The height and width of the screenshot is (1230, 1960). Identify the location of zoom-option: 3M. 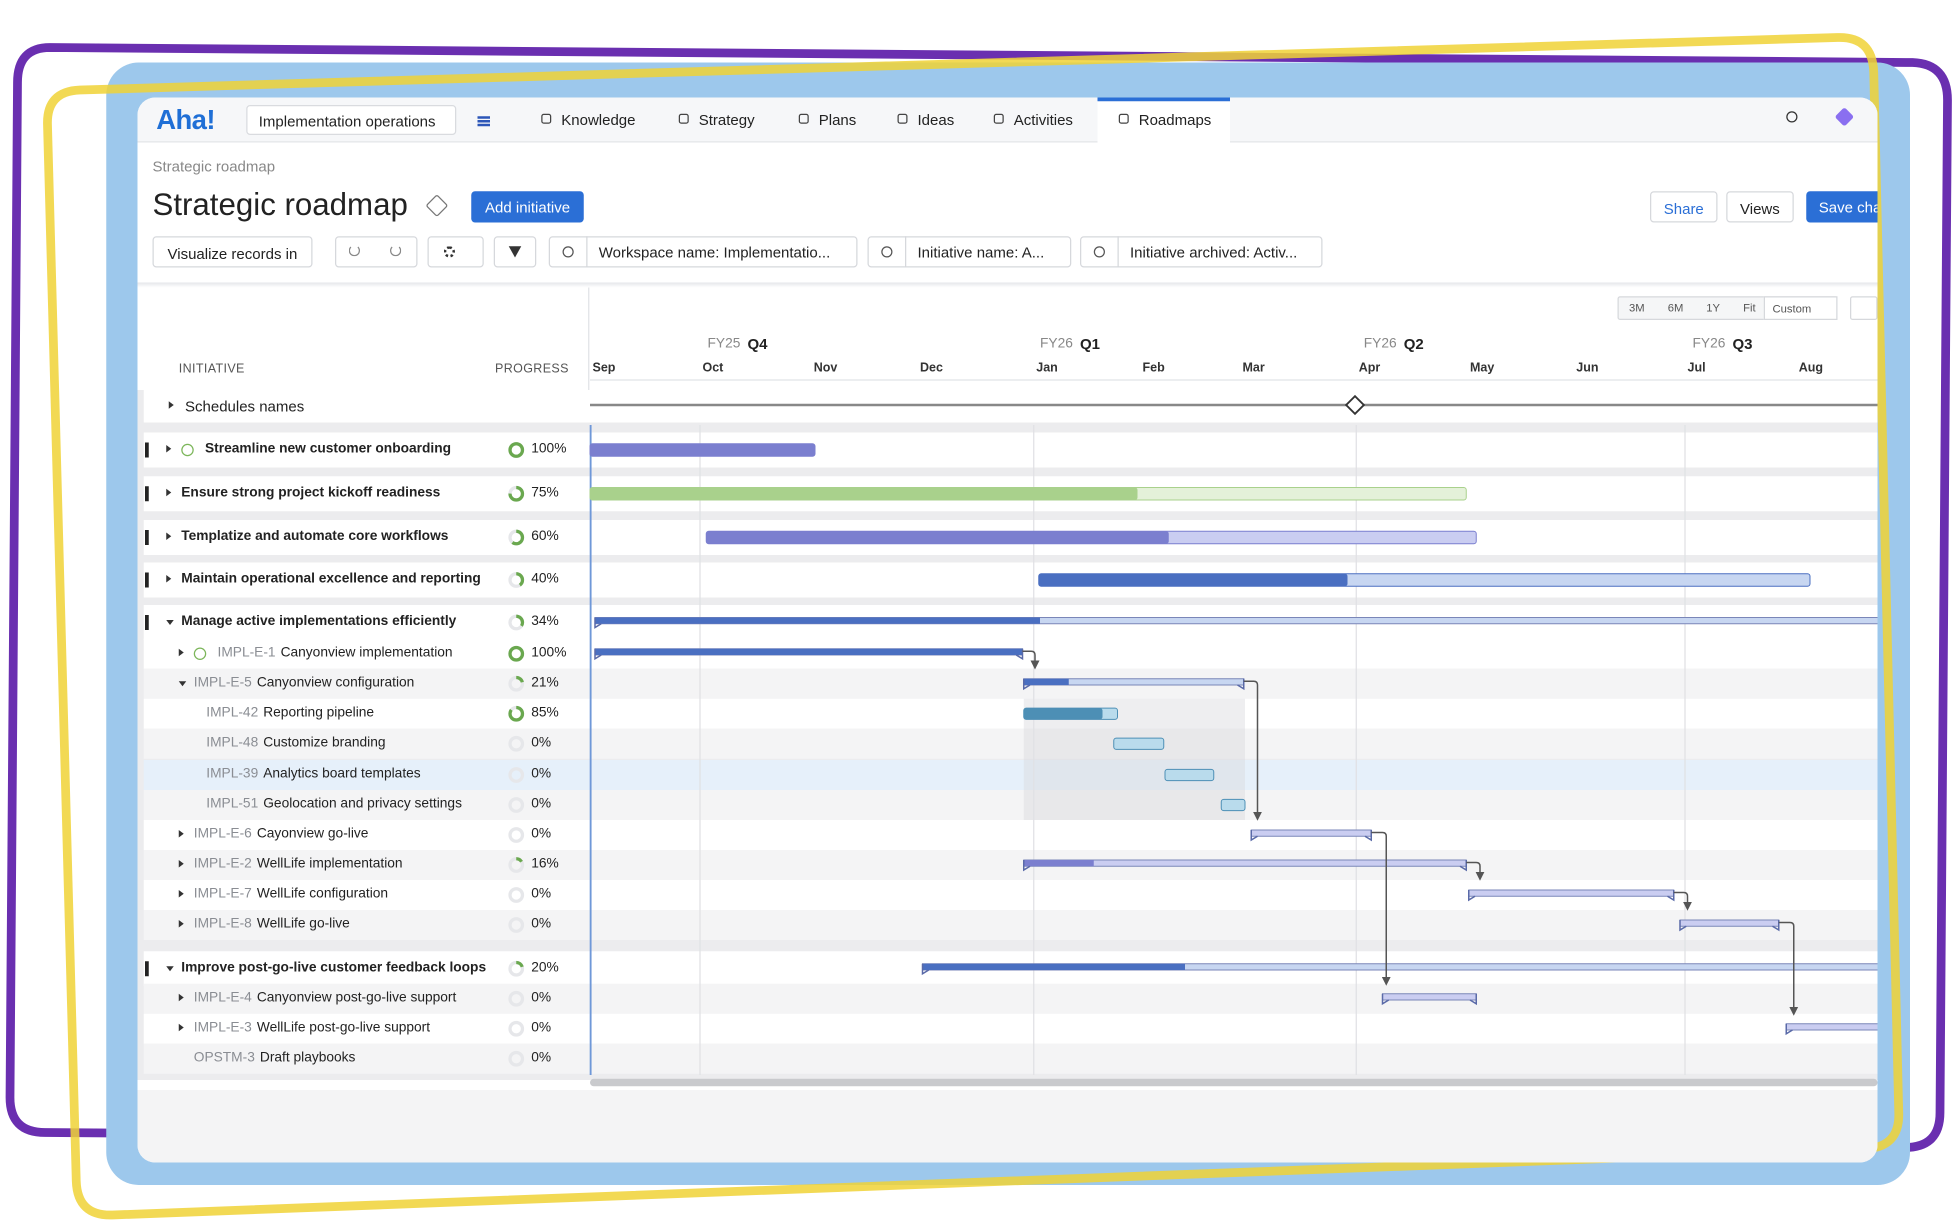
(1637, 307).